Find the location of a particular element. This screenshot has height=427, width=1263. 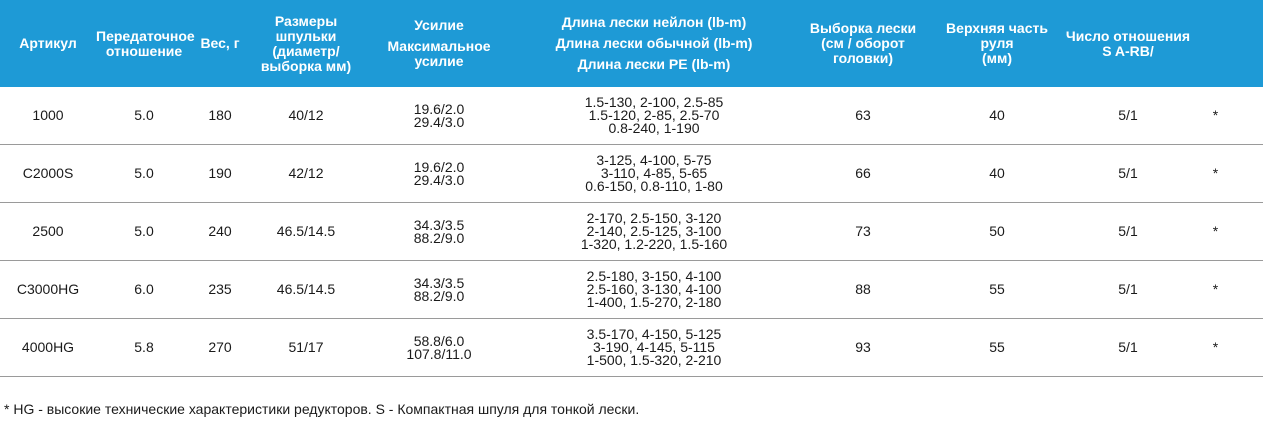

cell-drag-line: 58.8/6.0 is located at coordinates (439, 340).